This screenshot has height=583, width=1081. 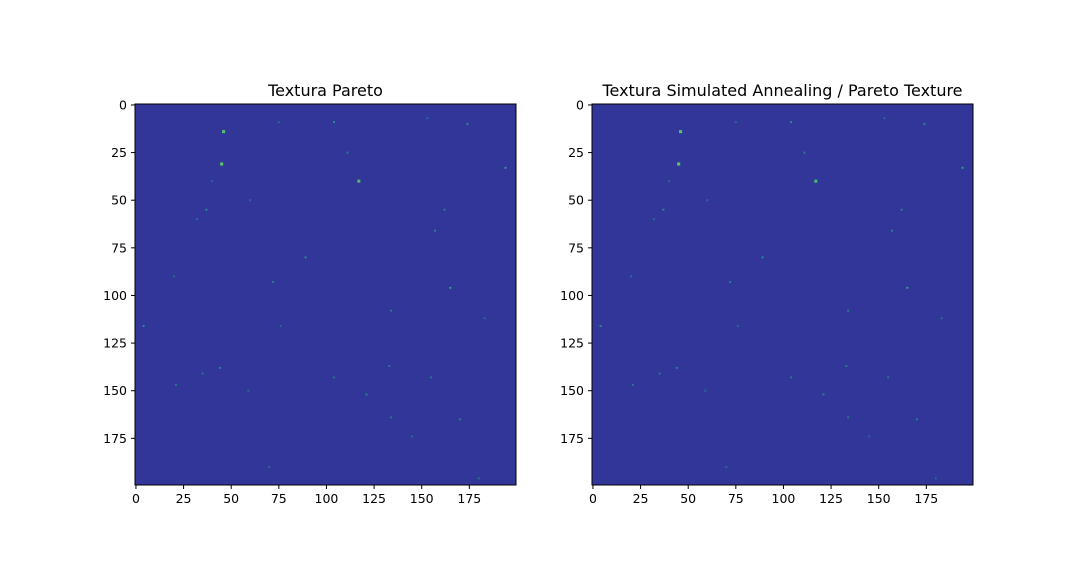 What do you see at coordinates (576, 247) in the screenshot?
I see `right-y-tick-label-75: 75` at bounding box center [576, 247].